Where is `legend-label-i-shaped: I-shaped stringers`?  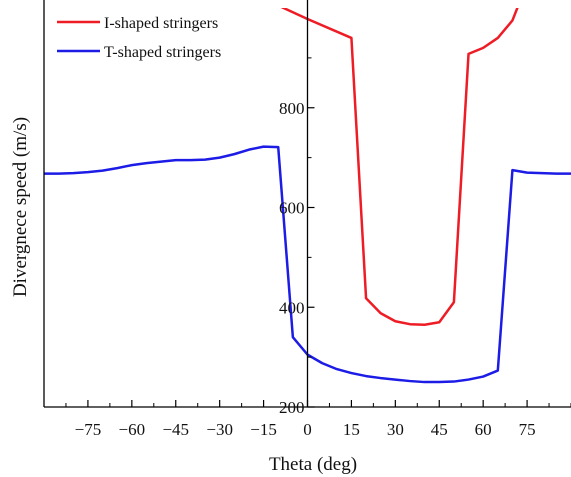
legend-label-i-shaped: I-shaped stringers is located at coordinates (161, 23).